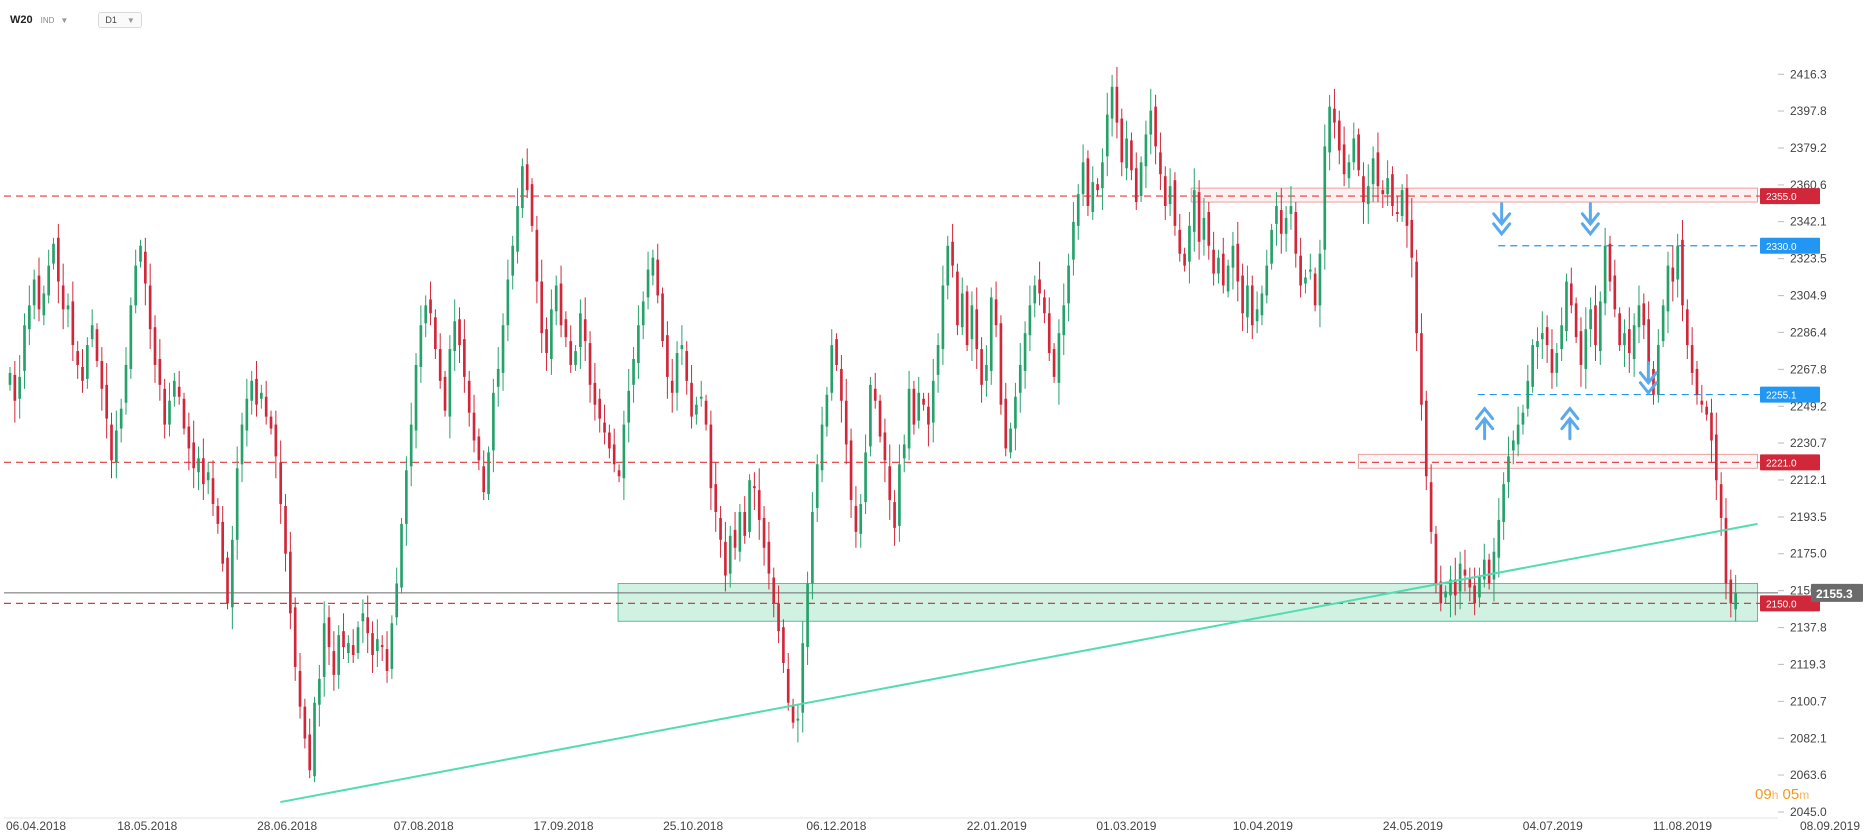  I want to click on instrument-symbol: W20, so click(21, 20).